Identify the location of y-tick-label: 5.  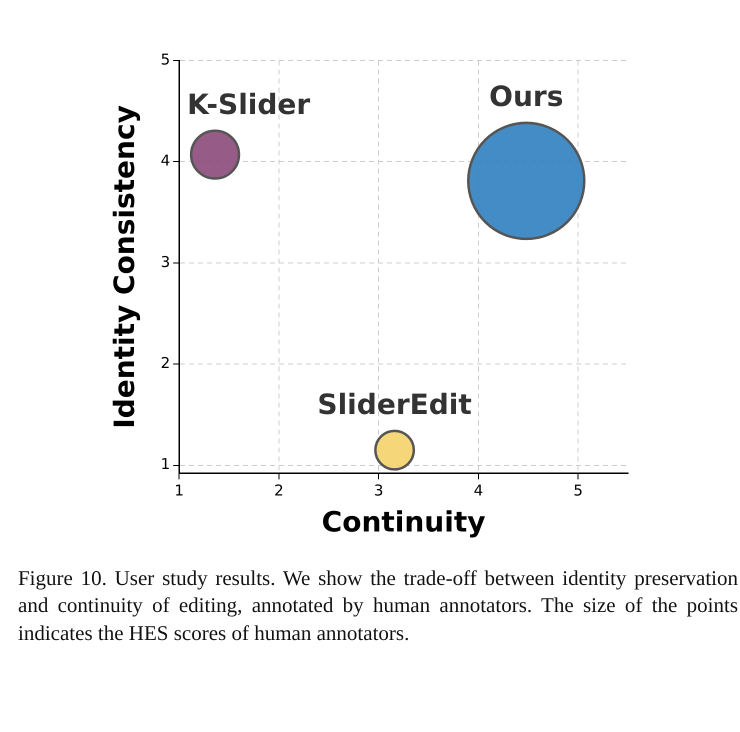
(165, 59).